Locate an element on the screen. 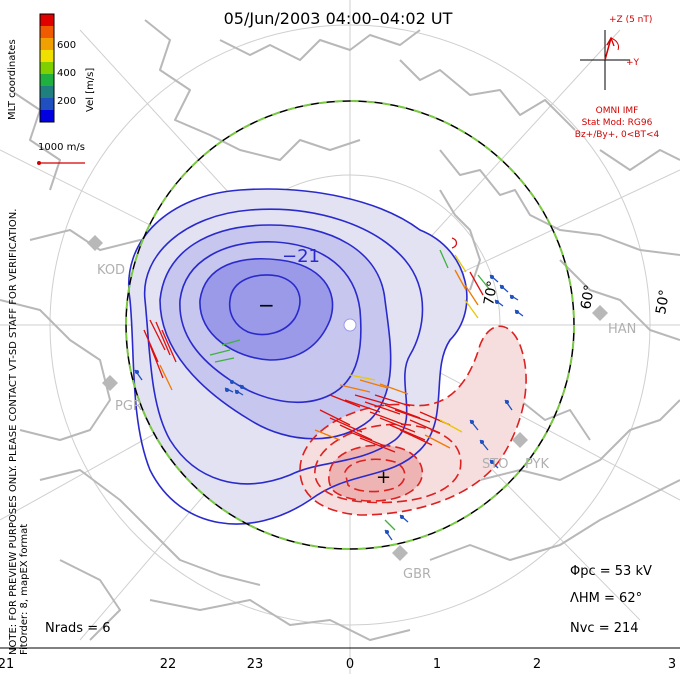 This screenshot has height=674, width=680. colorbar-tick-400: 400 is located at coordinates (66, 73).